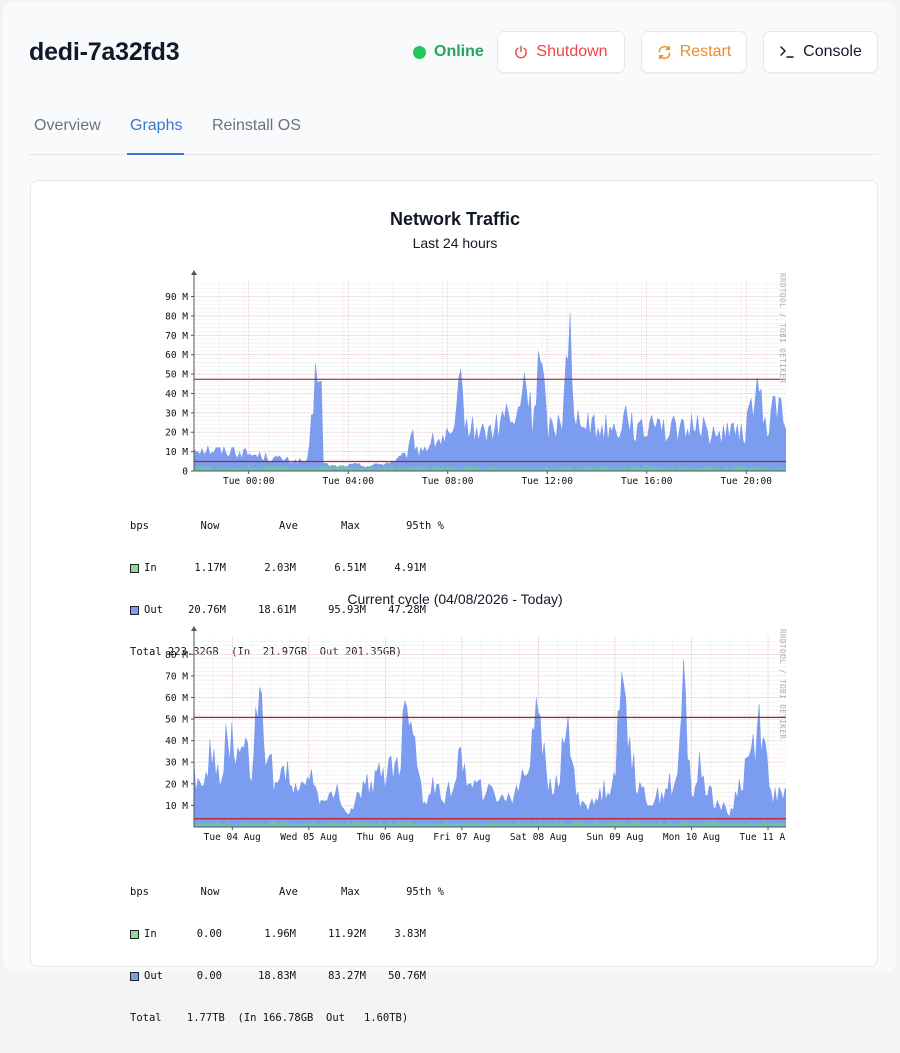  What do you see at coordinates (521, 52) in the screenshot?
I see `power-icon` at bounding box center [521, 52].